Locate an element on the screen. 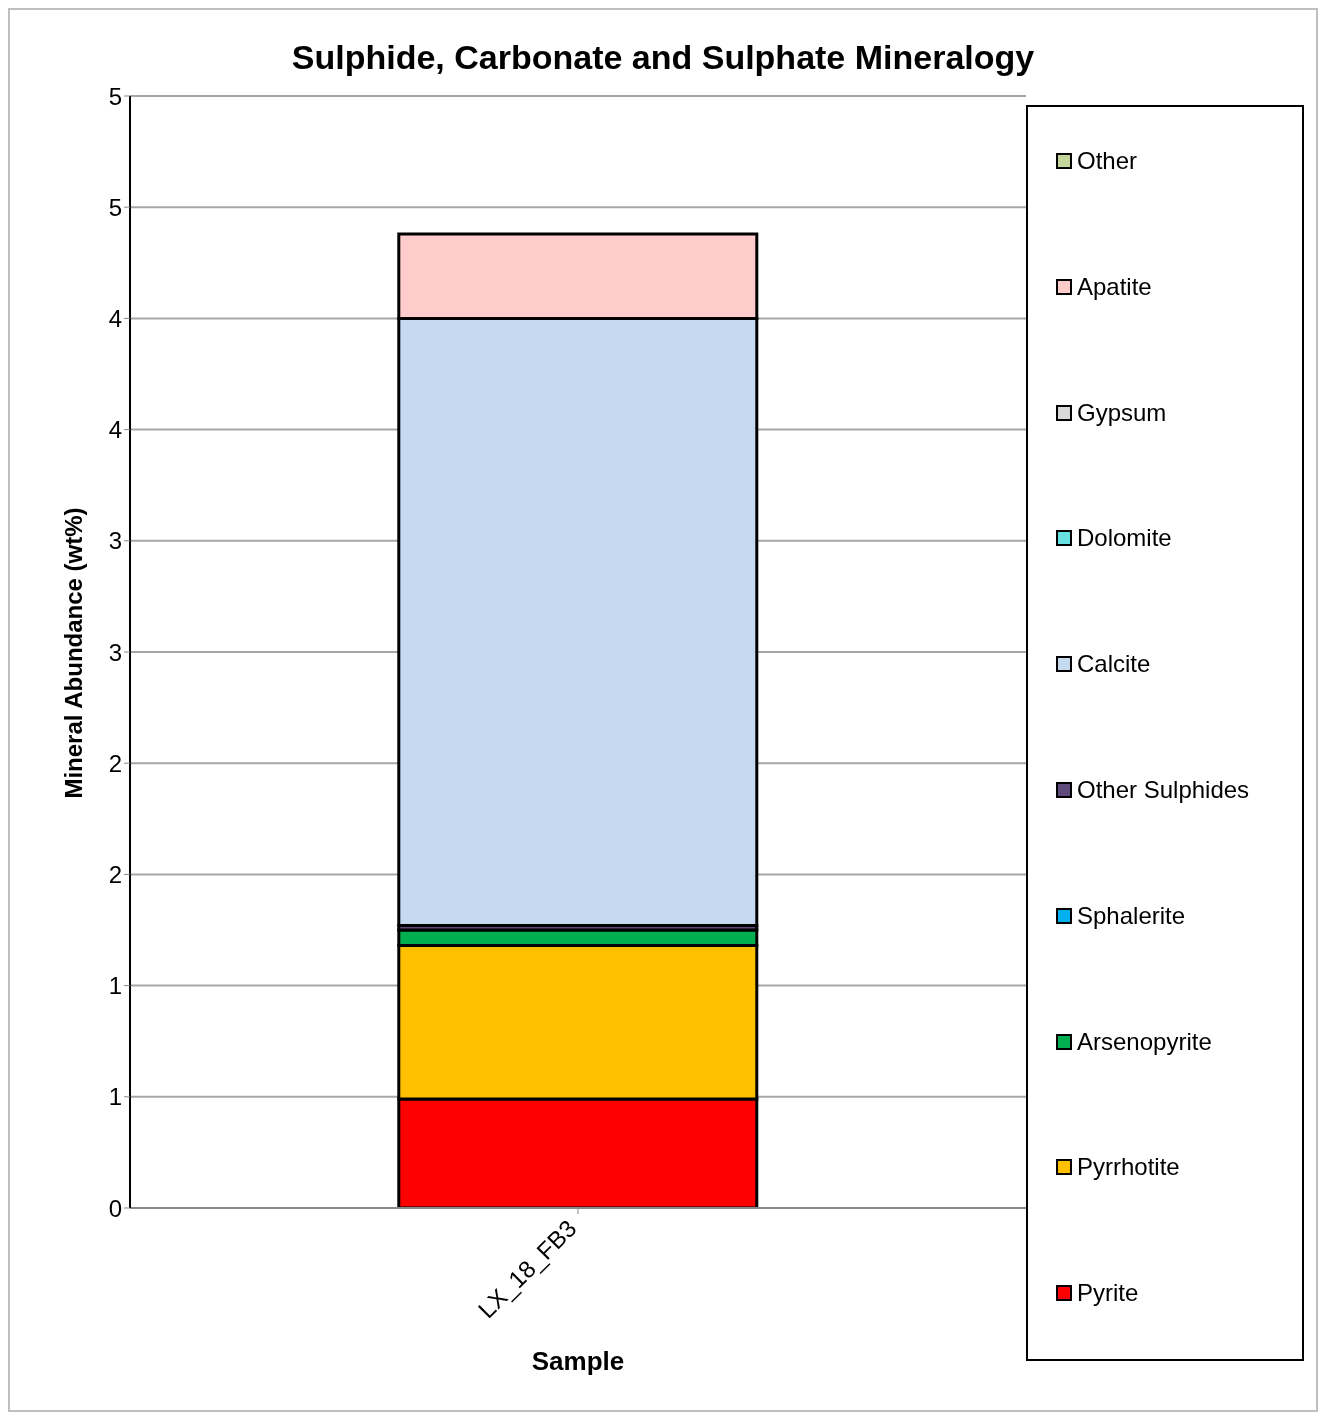 The image size is (1323, 1412). legend-label: Other is located at coordinates (1107, 161).